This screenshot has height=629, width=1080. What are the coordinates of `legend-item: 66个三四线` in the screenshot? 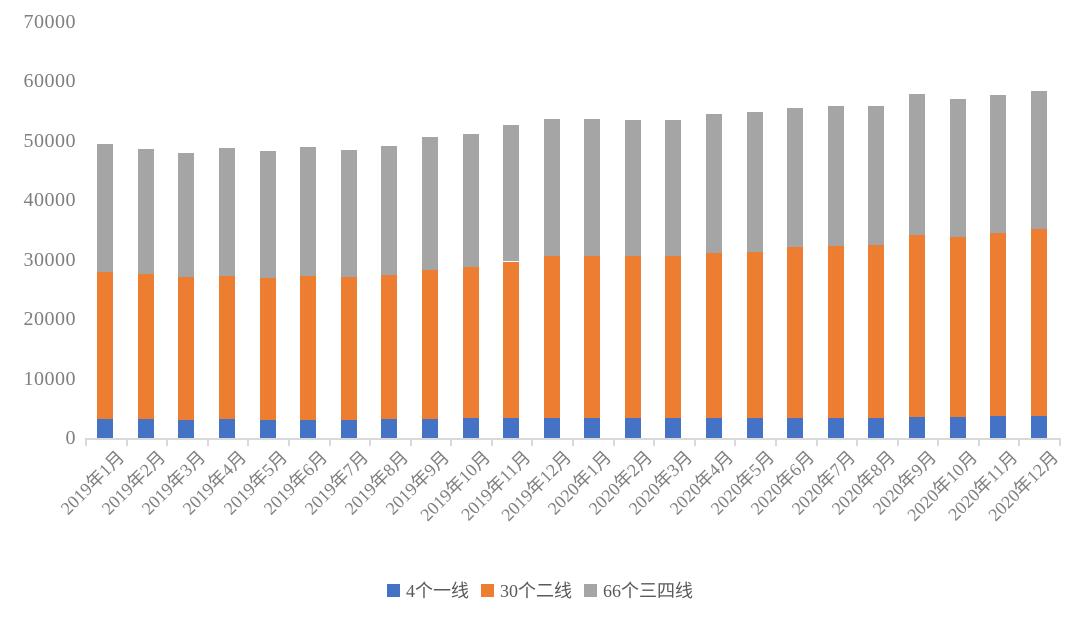 It's located at (638, 590).